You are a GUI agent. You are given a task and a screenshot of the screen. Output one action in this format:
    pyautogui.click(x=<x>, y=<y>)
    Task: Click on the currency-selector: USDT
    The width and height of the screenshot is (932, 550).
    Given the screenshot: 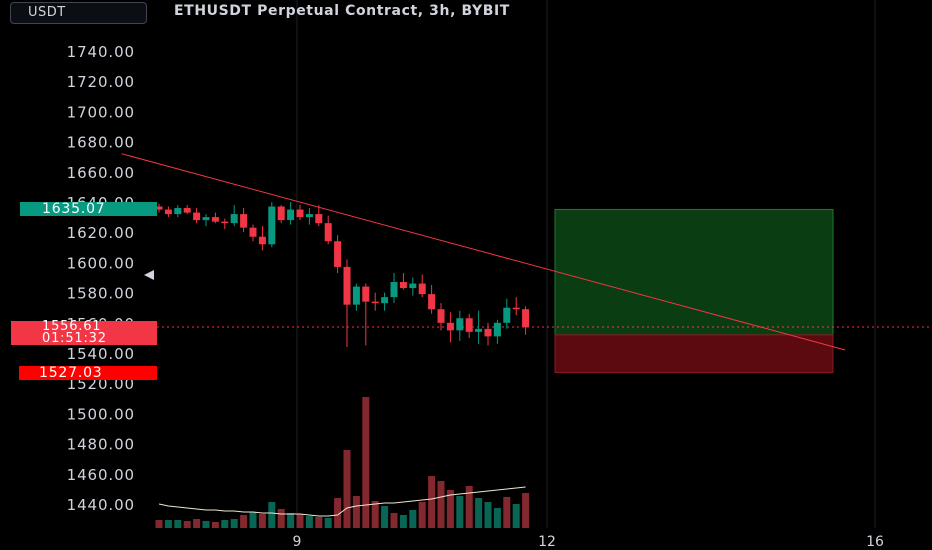 What is the action you would take?
    pyautogui.click(x=78, y=13)
    